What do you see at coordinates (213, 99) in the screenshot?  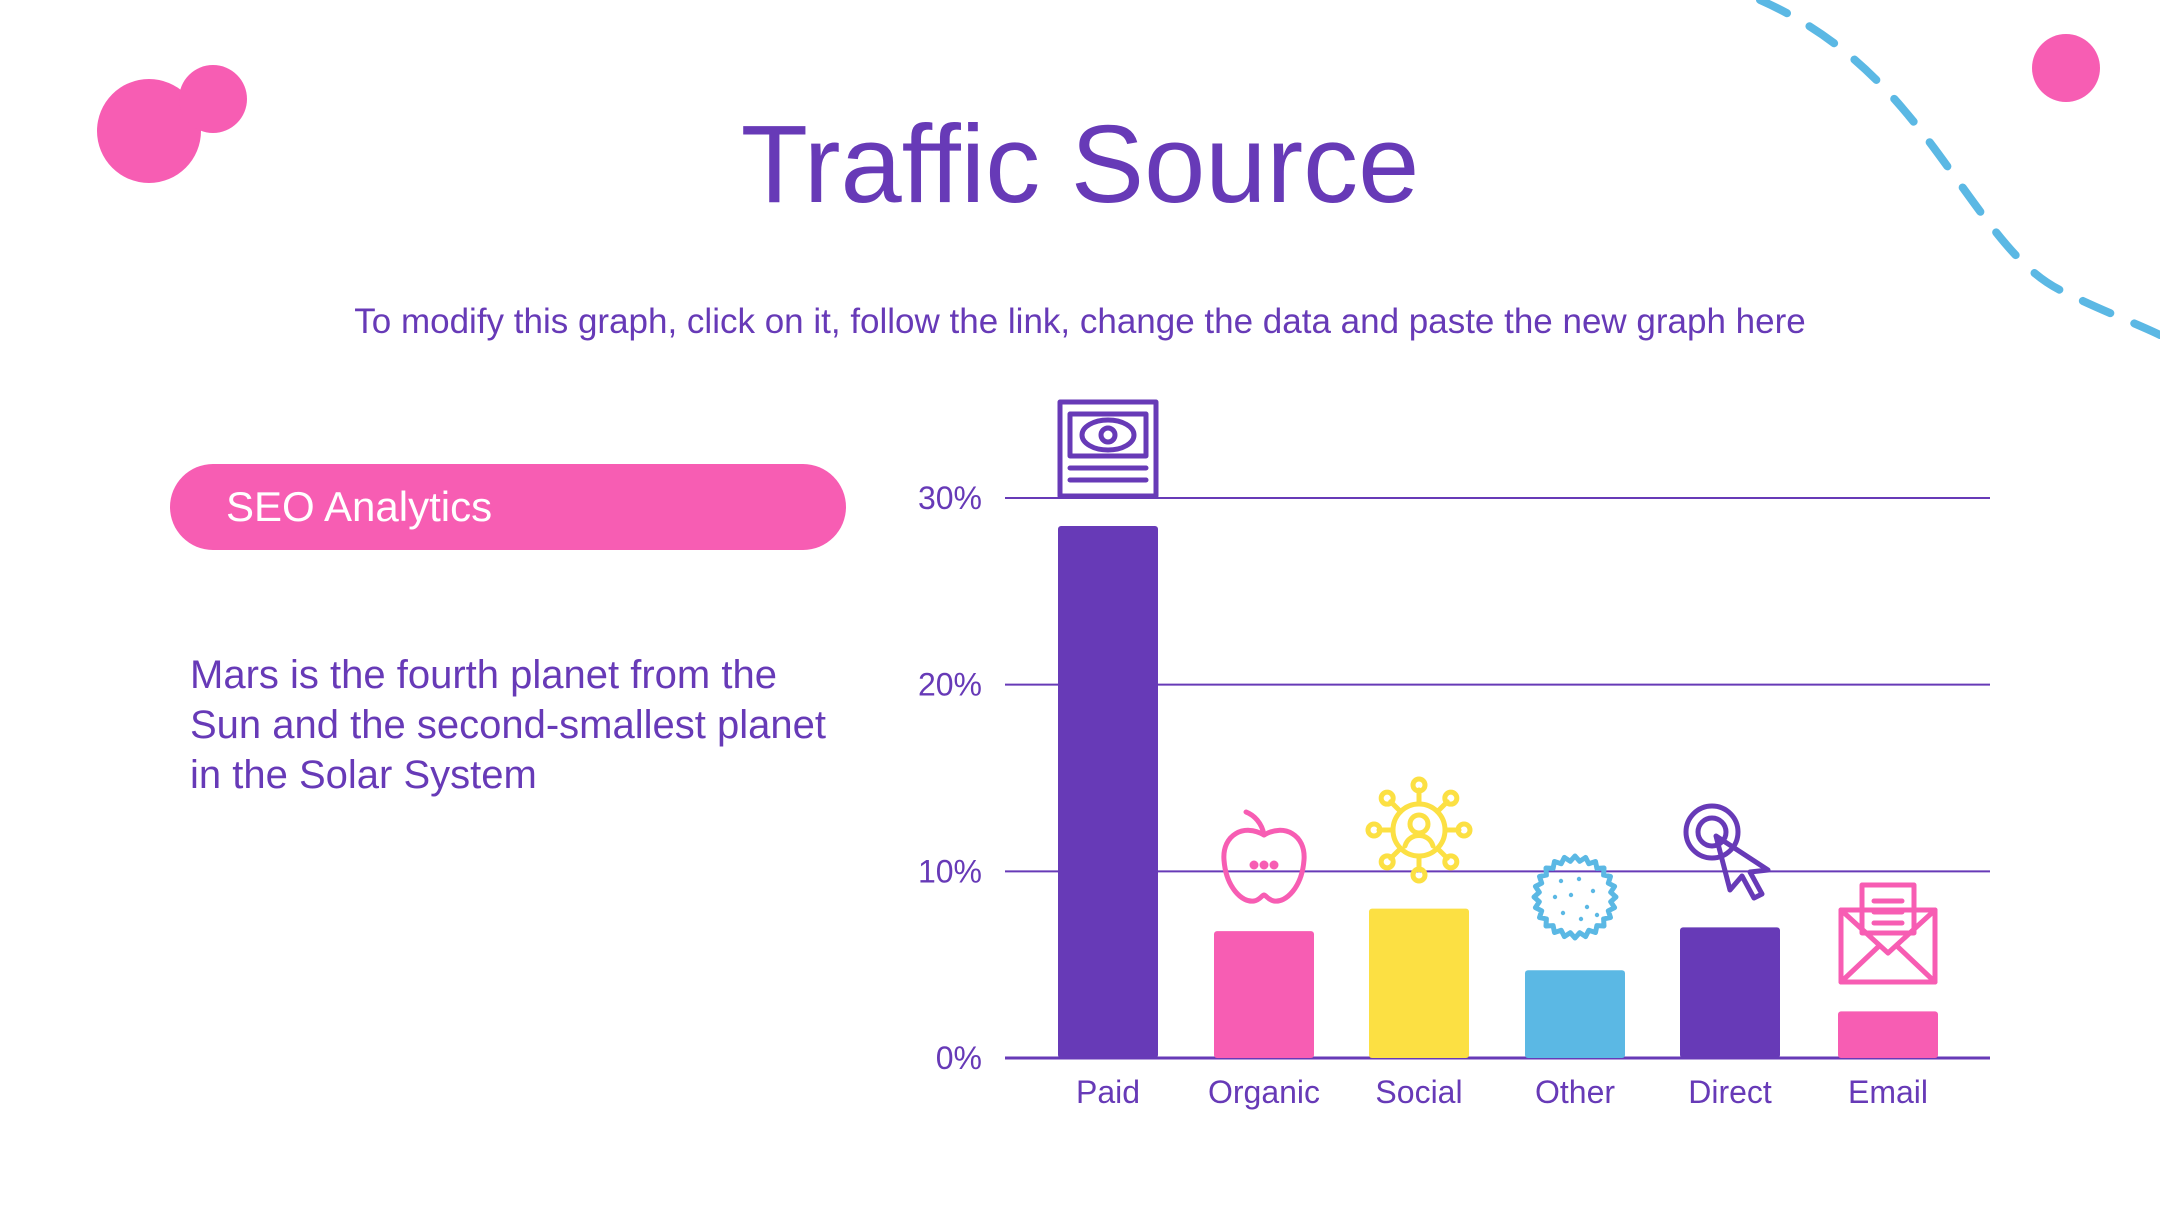 I see `pink-blob-small` at bounding box center [213, 99].